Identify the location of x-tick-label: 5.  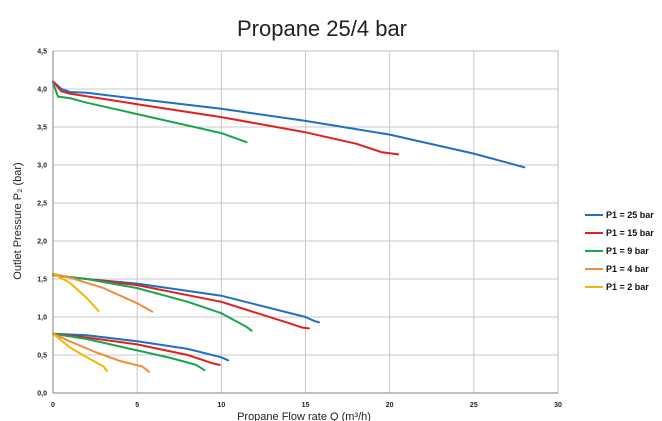
(137, 405).